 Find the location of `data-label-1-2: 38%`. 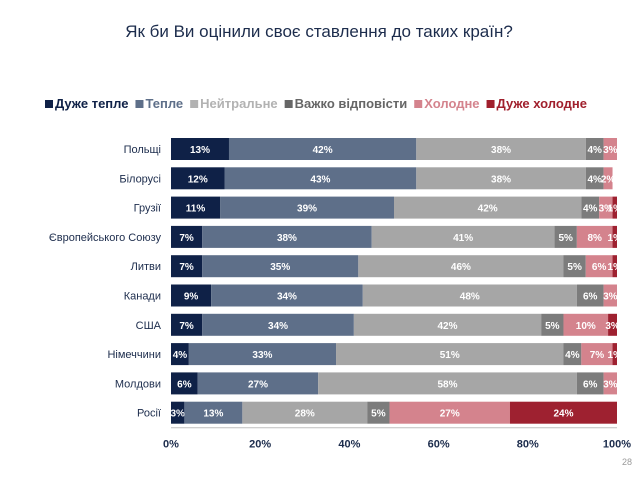

data-label-1-2: 38% is located at coordinates (501, 179).